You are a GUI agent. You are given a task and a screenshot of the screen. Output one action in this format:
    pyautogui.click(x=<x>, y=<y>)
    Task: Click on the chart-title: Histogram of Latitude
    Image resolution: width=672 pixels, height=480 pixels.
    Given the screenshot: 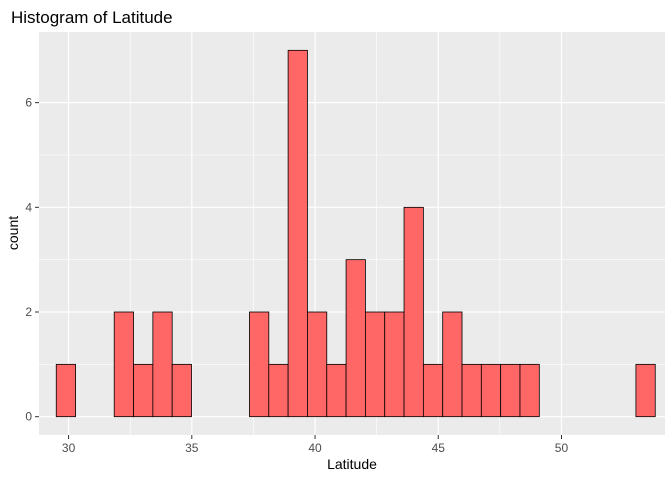 What is the action you would take?
    pyautogui.click(x=92, y=17)
    